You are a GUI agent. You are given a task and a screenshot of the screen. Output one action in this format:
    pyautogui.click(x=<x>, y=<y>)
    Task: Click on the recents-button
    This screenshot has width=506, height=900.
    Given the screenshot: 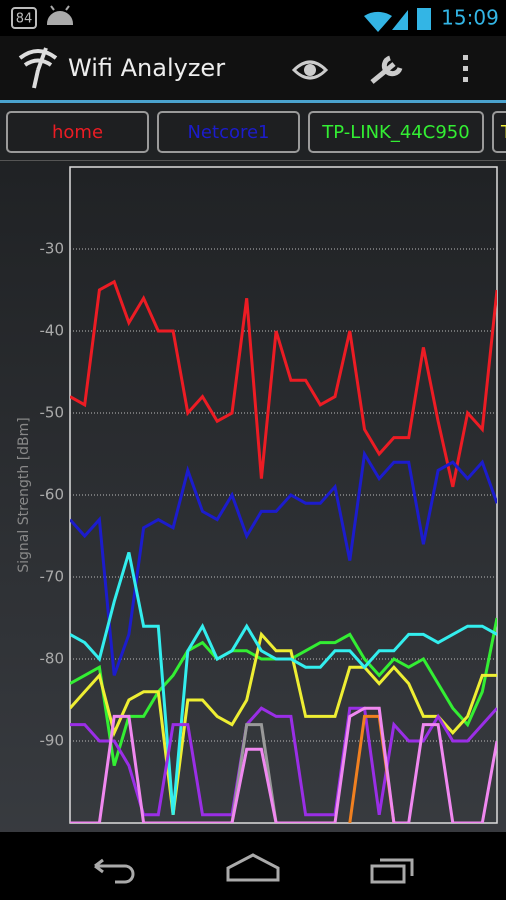 What is the action you would take?
    pyautogui.click(x=392, y=871)
    